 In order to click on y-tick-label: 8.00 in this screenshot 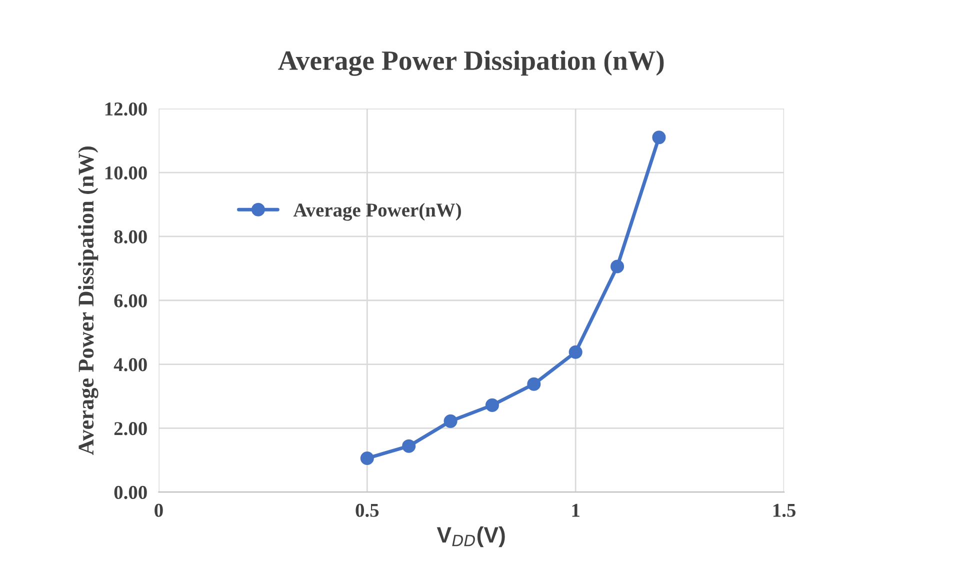, I will do `click(130, 237)`.